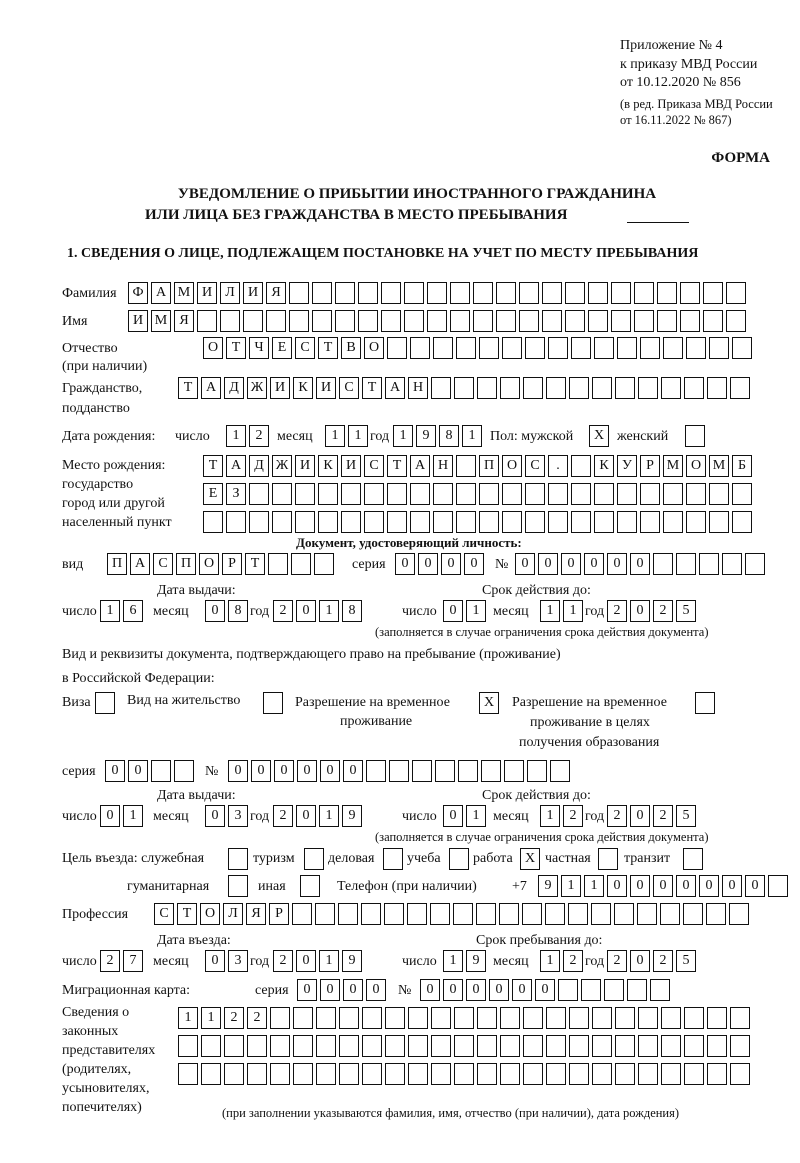 This screenshot has width=800, height=1163. What do you see at coordinates (719, 466) in the screenshot?
I see `char-cell: М` at bounding box center [719, 466].